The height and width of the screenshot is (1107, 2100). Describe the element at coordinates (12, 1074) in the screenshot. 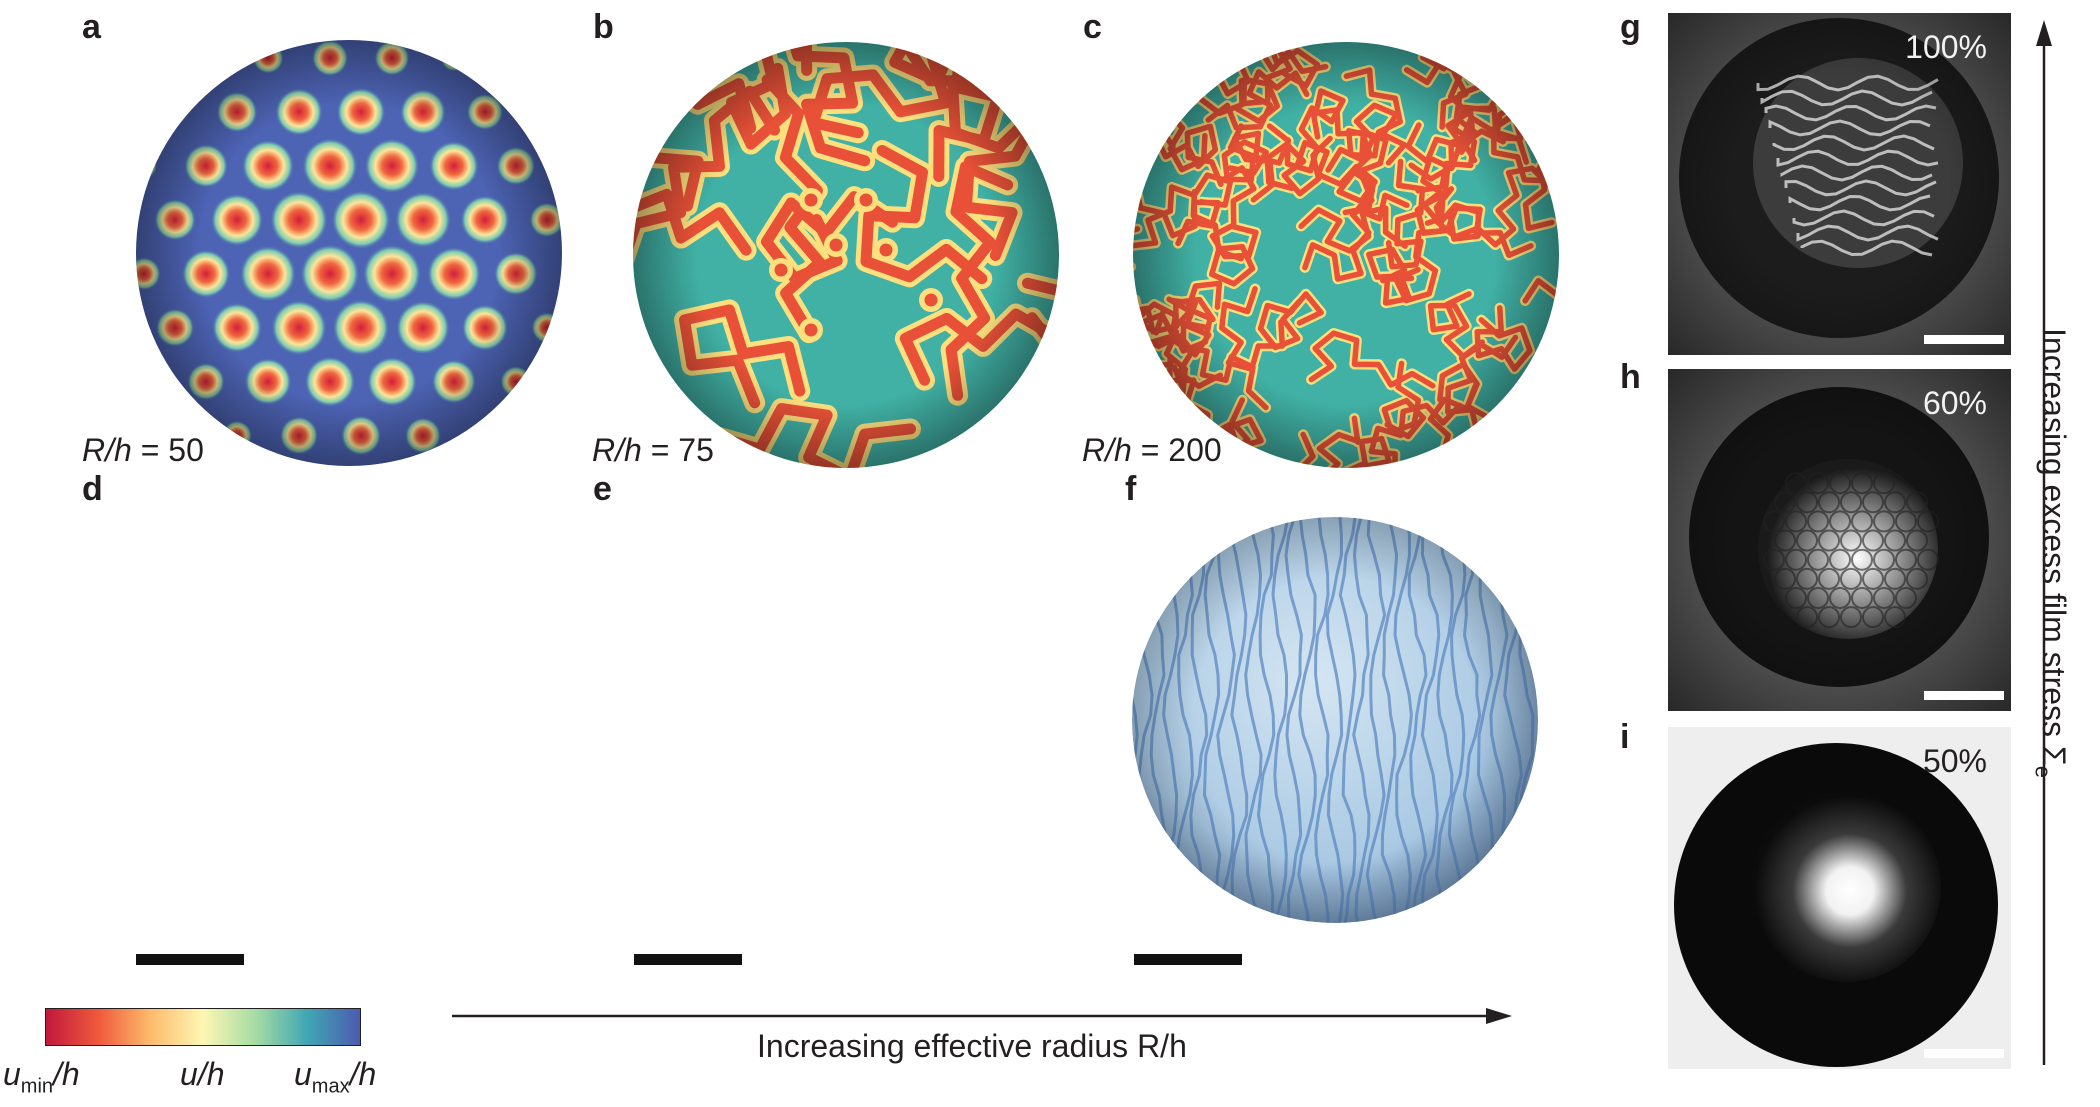

I see `colorbar-min-u: u` at that location.